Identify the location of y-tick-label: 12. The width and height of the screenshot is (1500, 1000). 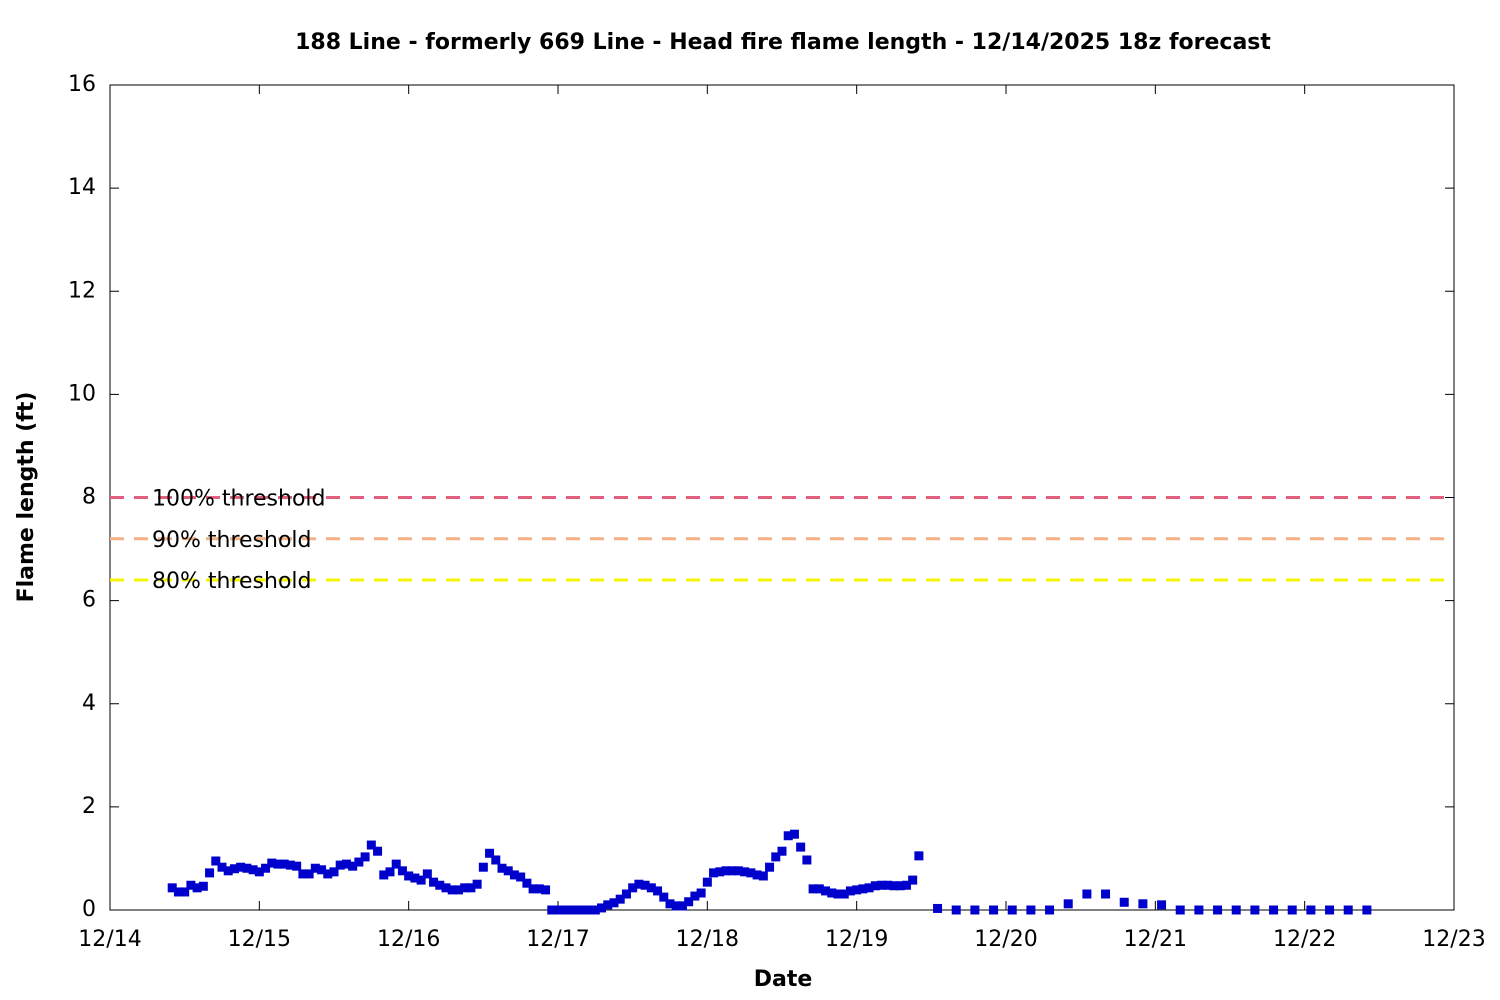
(82, 290).